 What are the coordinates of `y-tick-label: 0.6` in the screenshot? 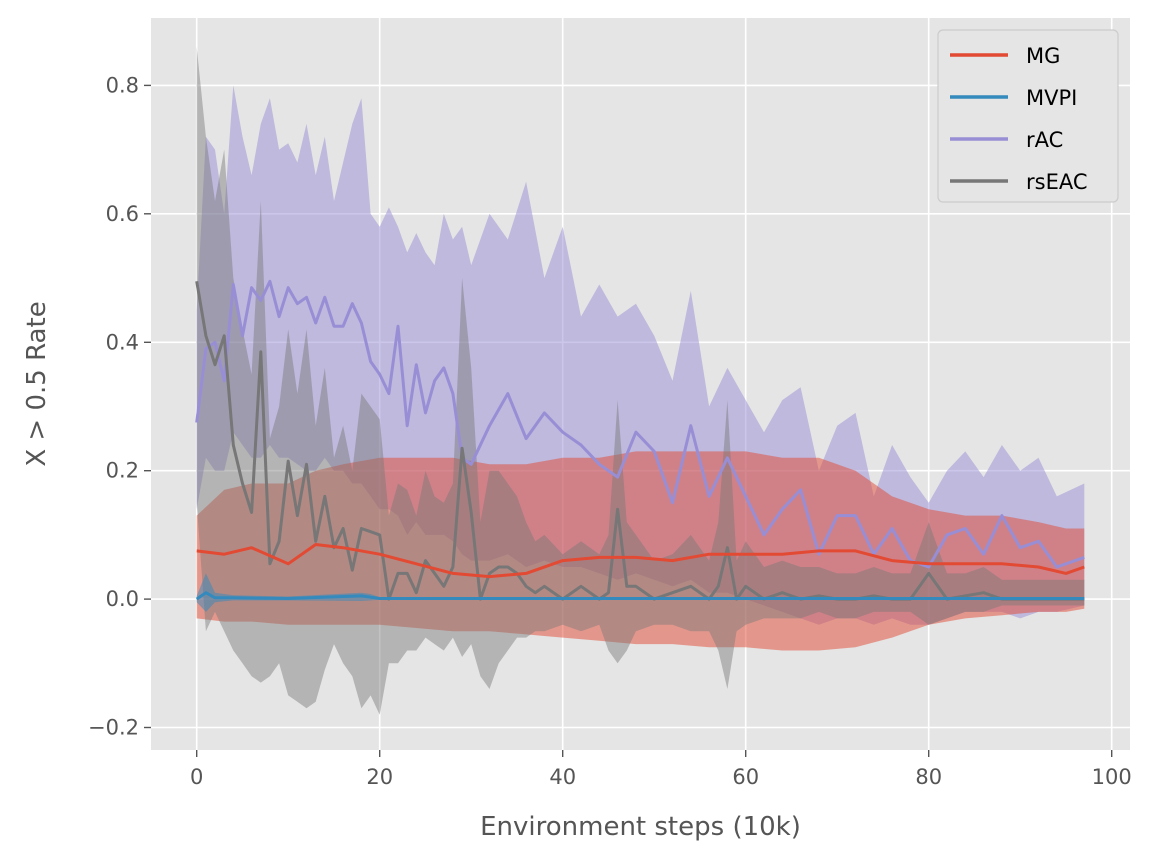 It's located at (122, 214).